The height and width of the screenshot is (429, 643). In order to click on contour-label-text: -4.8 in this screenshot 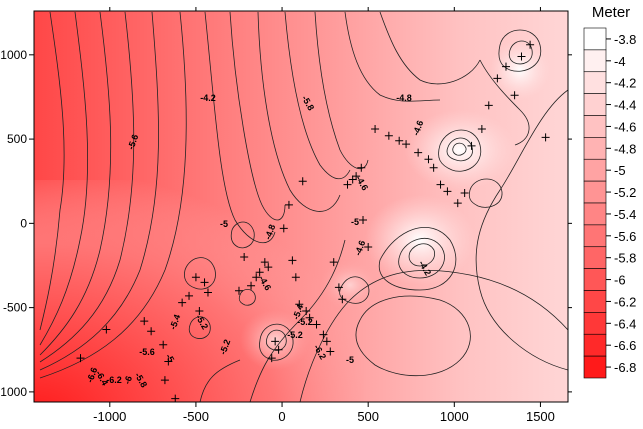, I will do `click(270, 232)`.